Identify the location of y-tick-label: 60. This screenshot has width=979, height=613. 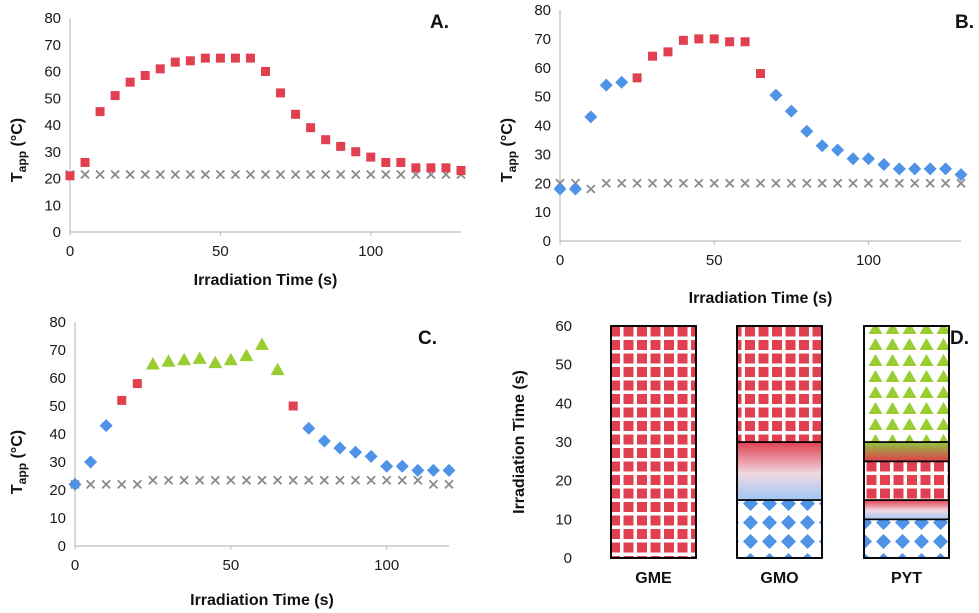
(52, 72).